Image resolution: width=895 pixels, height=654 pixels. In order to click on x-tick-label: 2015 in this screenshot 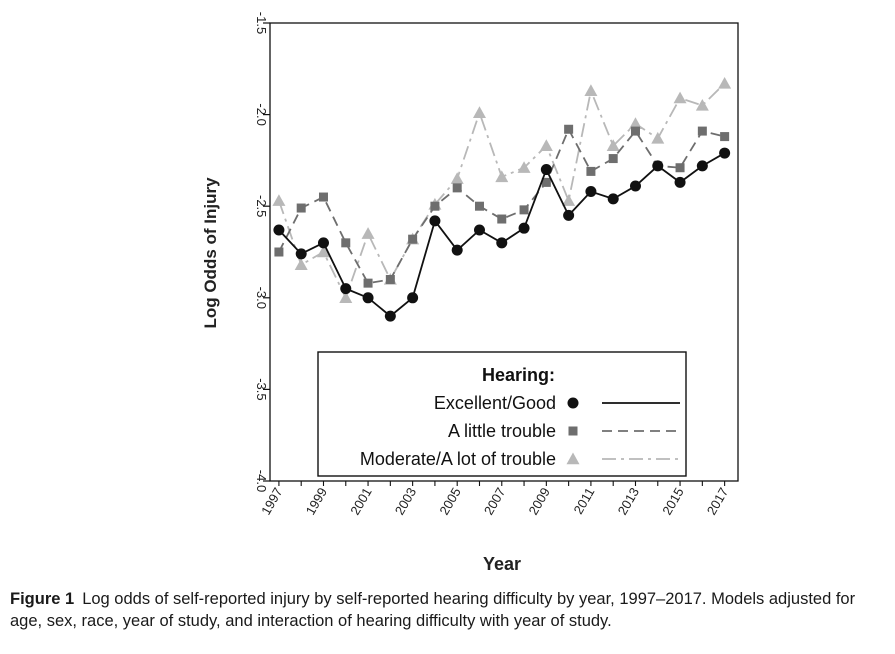, I will do `click(672, 501)`.